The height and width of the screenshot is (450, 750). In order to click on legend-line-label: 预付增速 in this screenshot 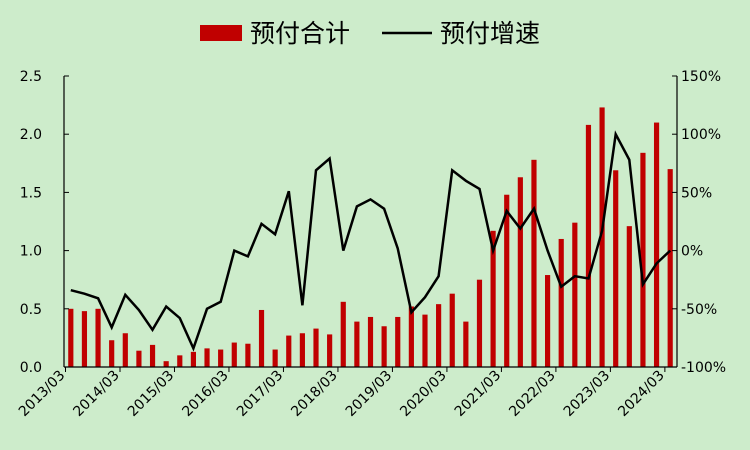, I will do `click(490, 33)`.